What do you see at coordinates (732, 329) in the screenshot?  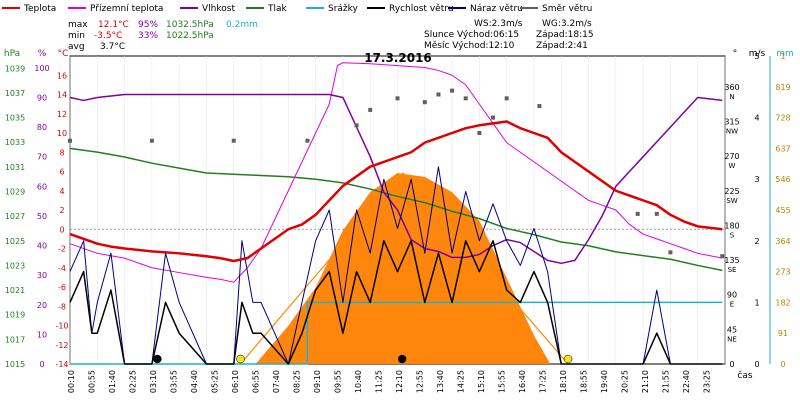 I see `direction-tick-label: 45` at bounding box center [732, 329].